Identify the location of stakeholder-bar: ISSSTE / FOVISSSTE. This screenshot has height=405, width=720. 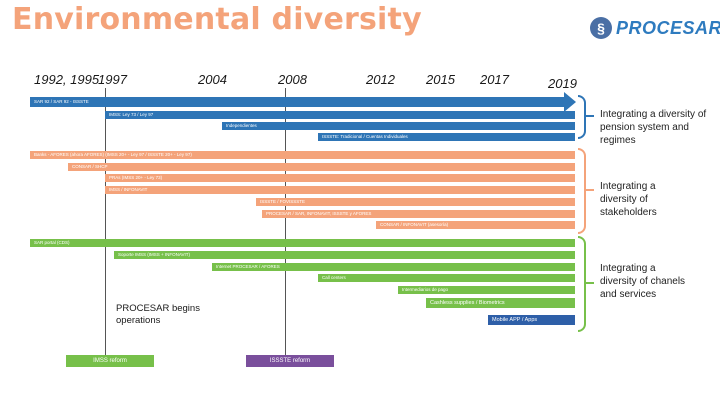
(415, 202).